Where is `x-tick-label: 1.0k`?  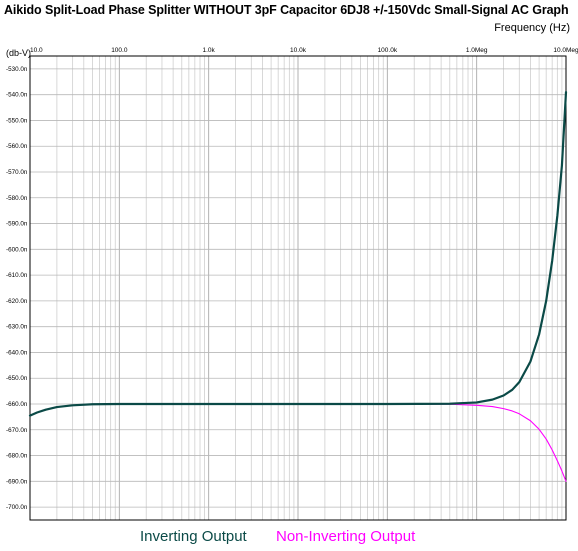
x-tick-label: 1.0k is located at coordinates (209, 50).